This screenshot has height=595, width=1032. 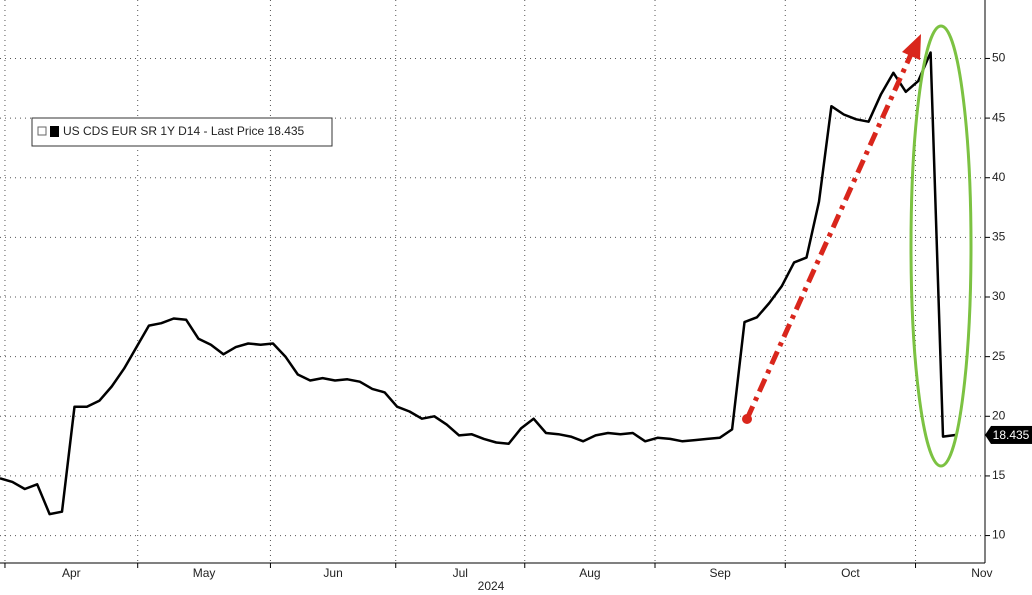 What do you see at coordinates (234, 131) in the screenshot?
I see `legend-suffix: - Last Price` at bounding box center [234, 131].